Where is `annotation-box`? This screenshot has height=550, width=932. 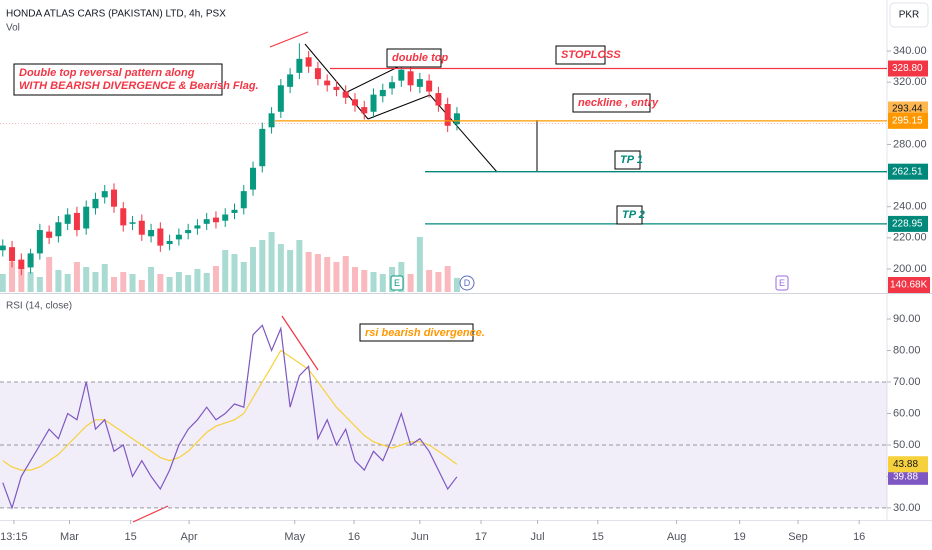
annotation-box is located at coordinates (629, 215).